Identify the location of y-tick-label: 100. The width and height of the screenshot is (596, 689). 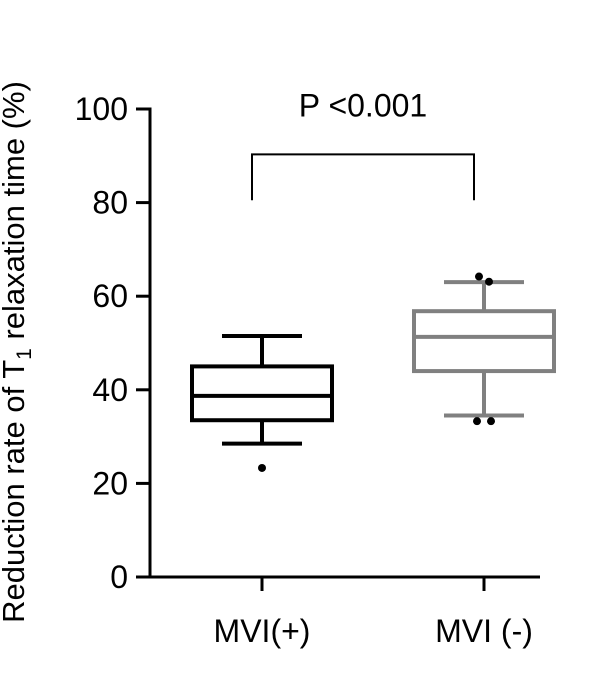
(101, 109).